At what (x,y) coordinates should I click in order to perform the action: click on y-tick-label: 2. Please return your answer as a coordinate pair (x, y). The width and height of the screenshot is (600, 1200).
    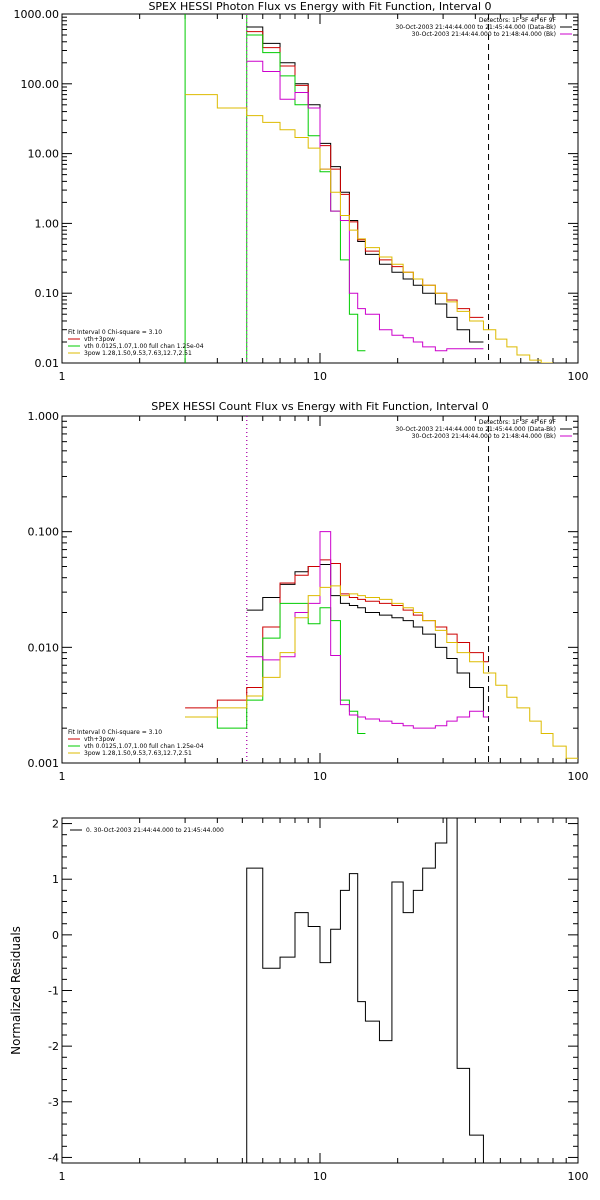
    Looking at the image, I should click on (55, 824).